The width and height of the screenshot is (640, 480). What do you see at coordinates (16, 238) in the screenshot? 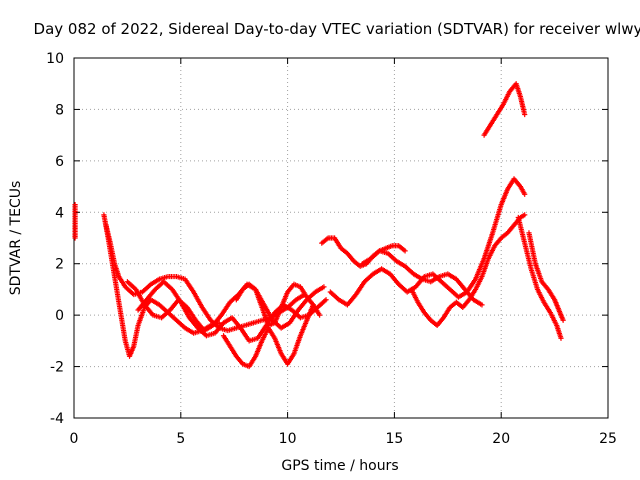
I see `y-axis-label: SDTVAR / TECUs` at bounding box center [16, 238].